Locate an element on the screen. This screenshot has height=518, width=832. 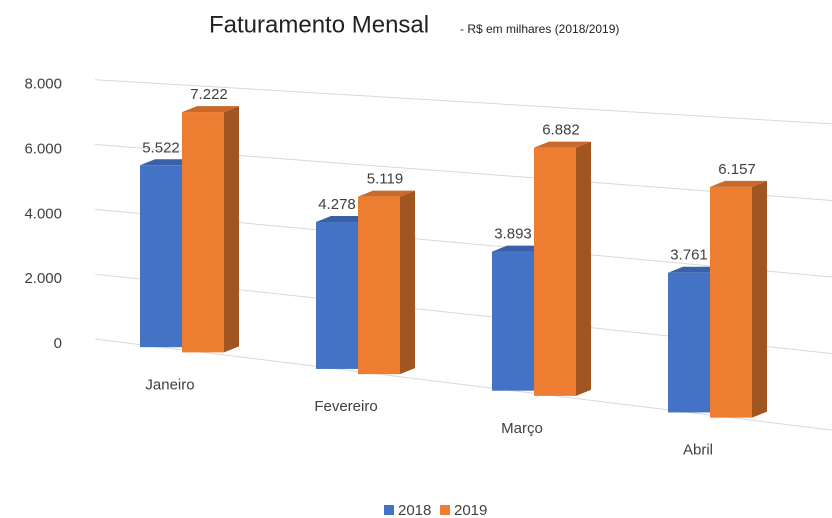
data-label: 4.278 is located at coordinates (337, 204).